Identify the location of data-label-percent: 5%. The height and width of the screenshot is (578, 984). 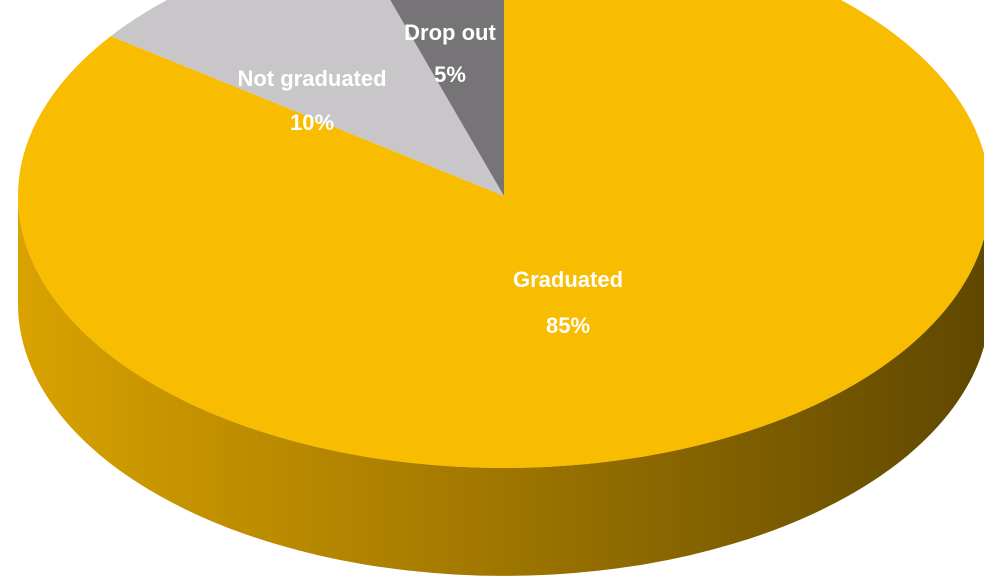
(450, 74).